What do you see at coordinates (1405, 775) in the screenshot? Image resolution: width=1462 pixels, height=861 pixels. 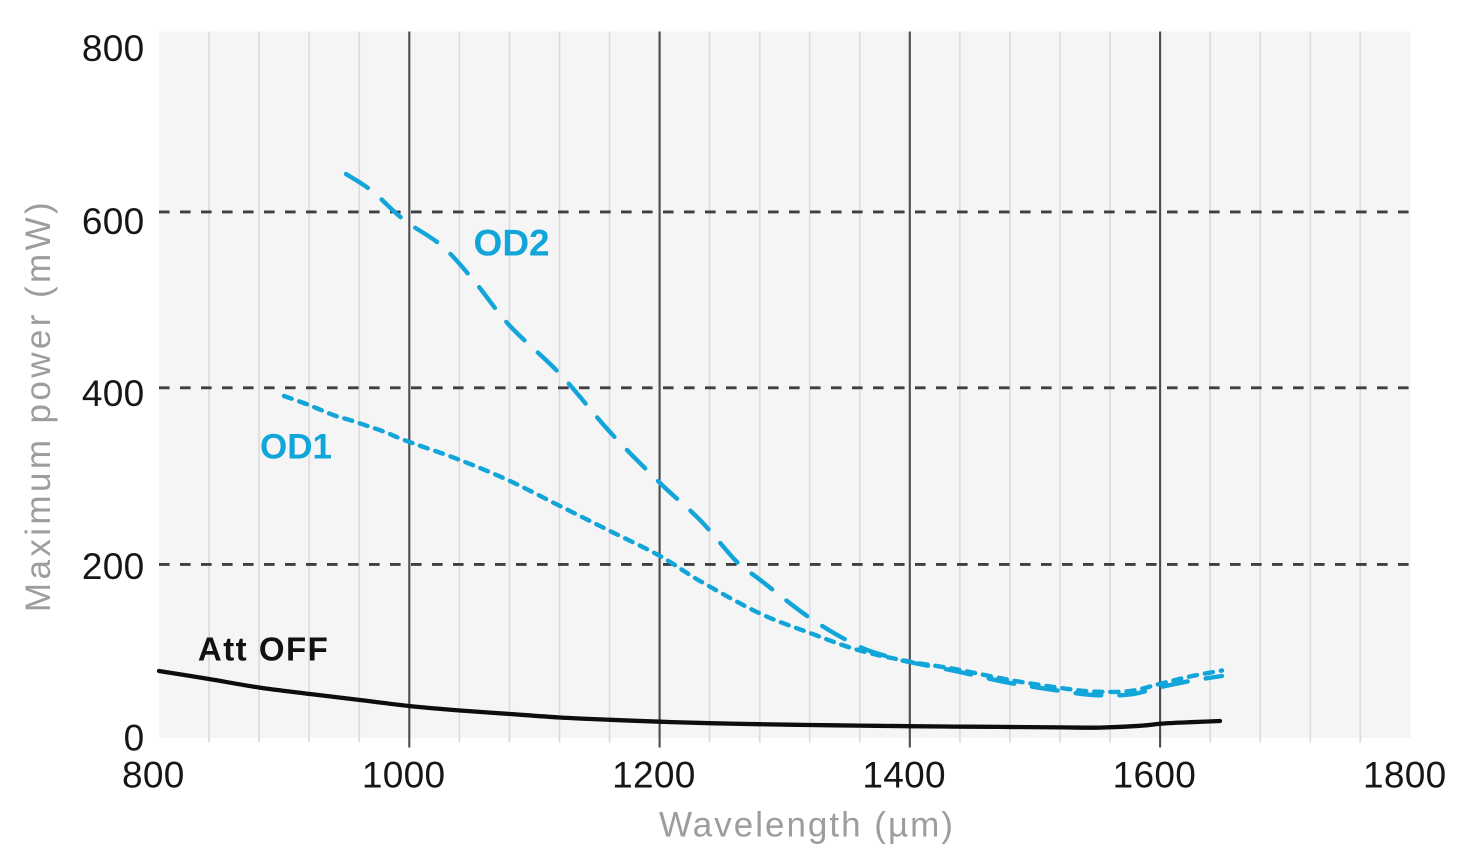 I see `svg-text: 1800` at bounding box center [1405, 775].